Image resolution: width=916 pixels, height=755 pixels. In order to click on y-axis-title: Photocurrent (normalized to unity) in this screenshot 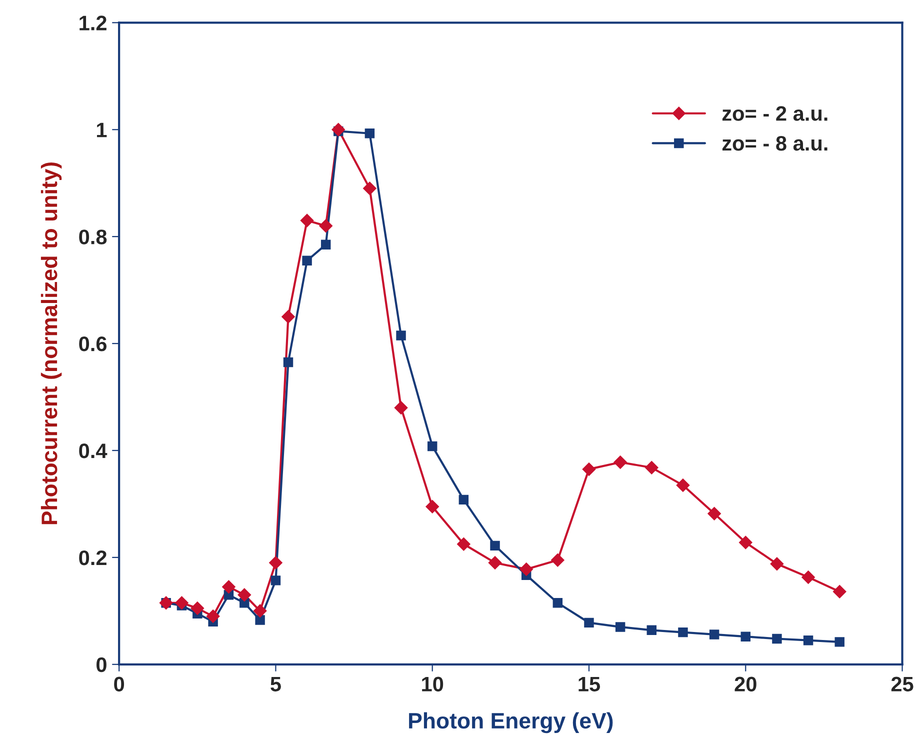, I will do `click(51, 343)`.